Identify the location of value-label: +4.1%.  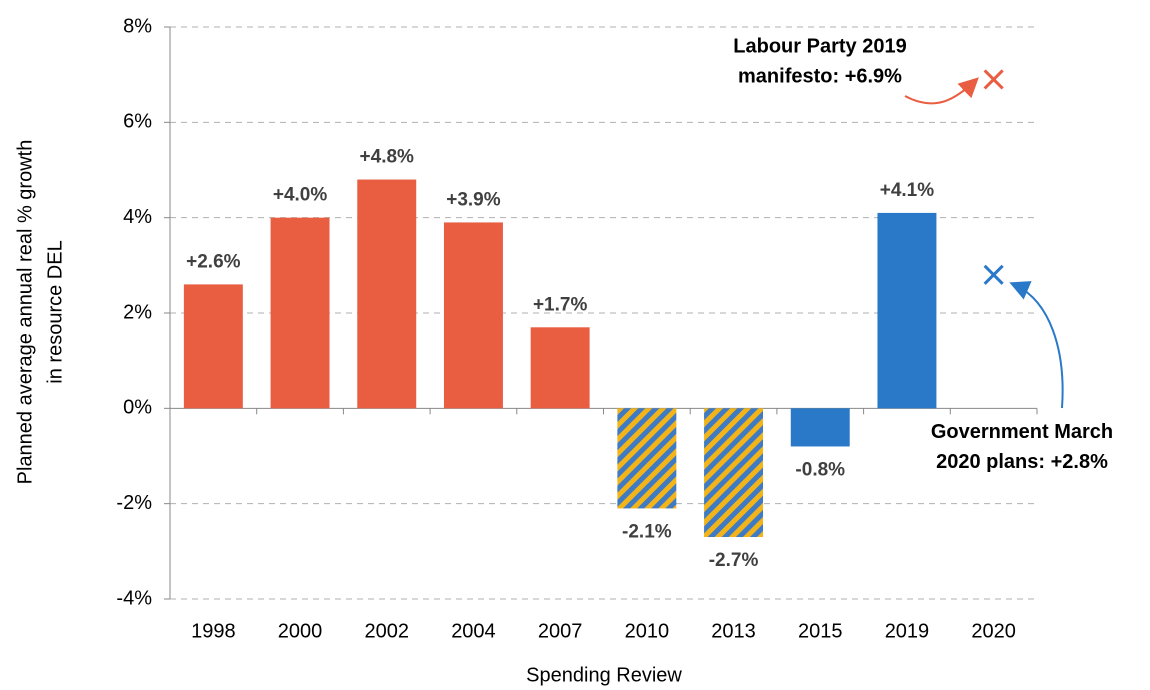
(907, 190).